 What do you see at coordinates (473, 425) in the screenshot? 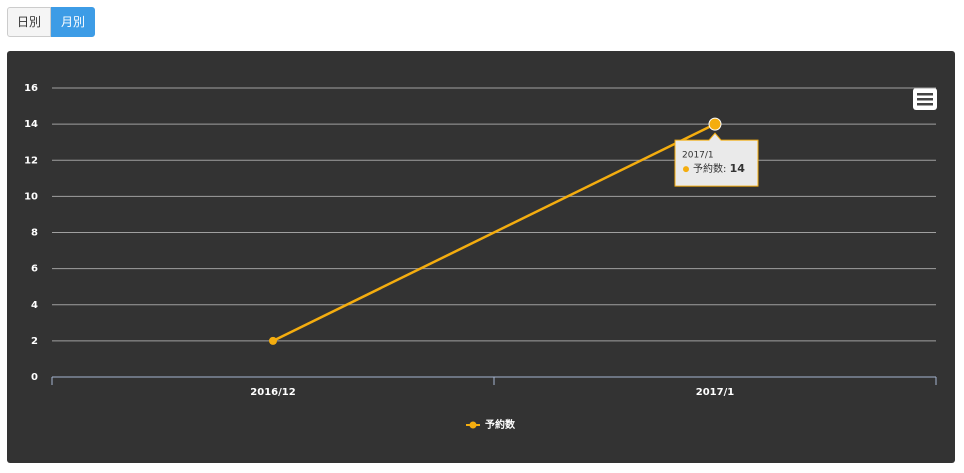
I see `legend-marker` at bounding box center [473, 425].